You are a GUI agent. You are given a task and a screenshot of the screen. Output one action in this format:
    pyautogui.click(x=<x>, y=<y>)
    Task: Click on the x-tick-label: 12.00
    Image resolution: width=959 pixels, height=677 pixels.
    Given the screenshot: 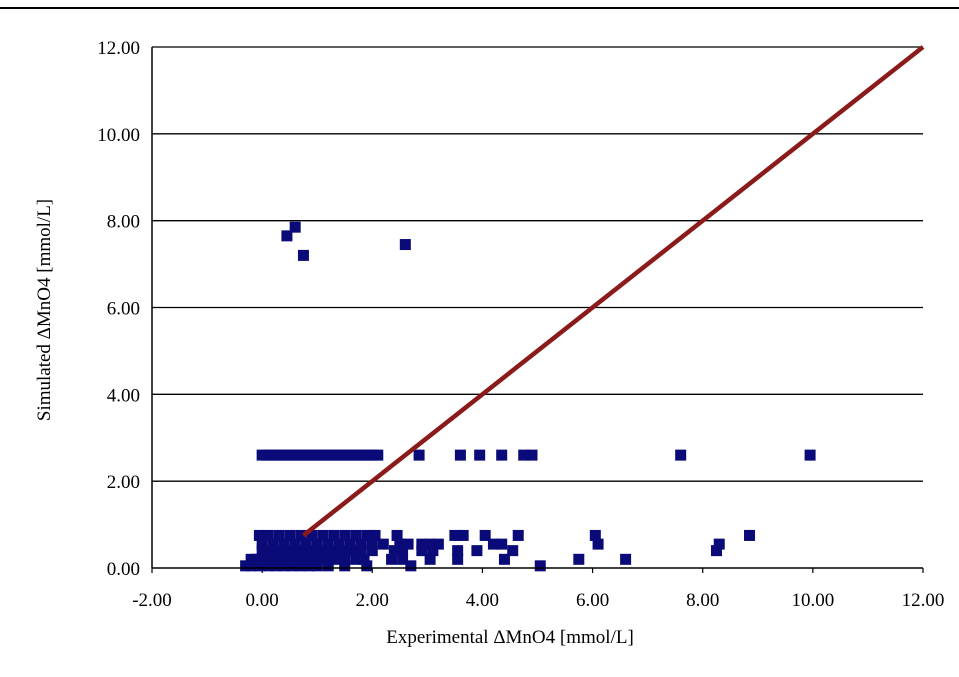 What is the action you would take?
    pyautogui.click(x=923, y=600)
    